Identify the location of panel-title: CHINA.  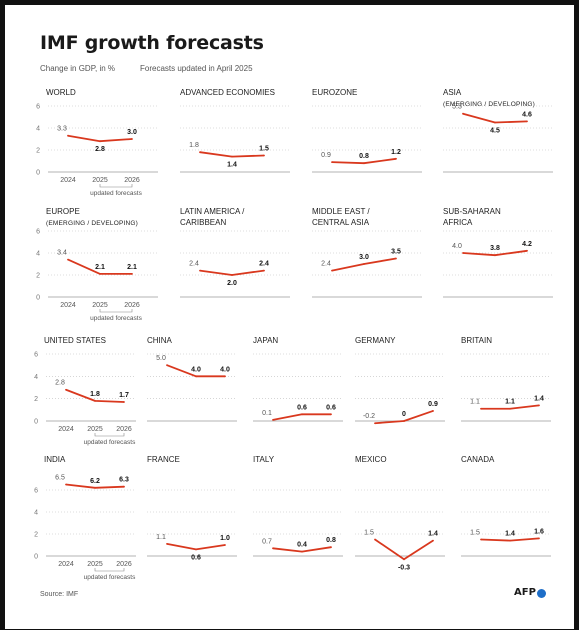
(160, 340).